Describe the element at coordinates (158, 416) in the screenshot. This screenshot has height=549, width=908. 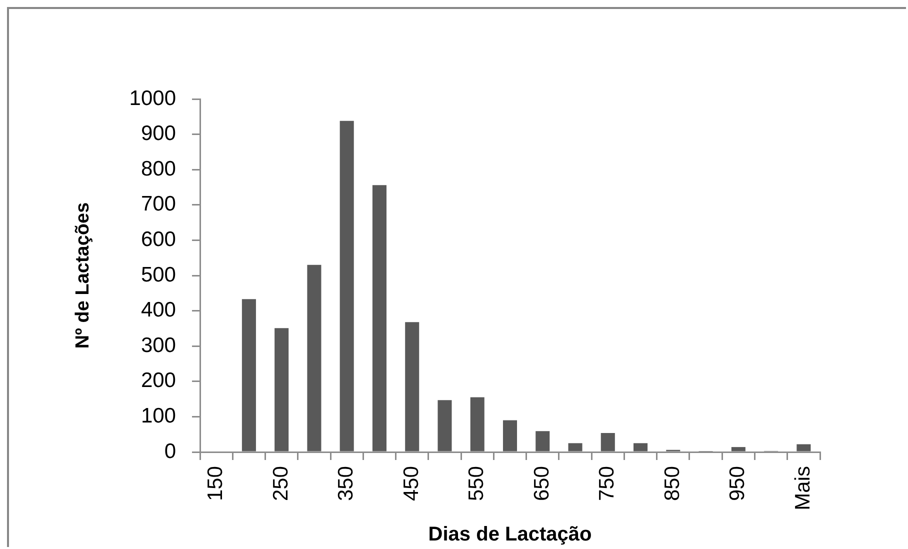
I see `y-tick-label: 100` at that location.